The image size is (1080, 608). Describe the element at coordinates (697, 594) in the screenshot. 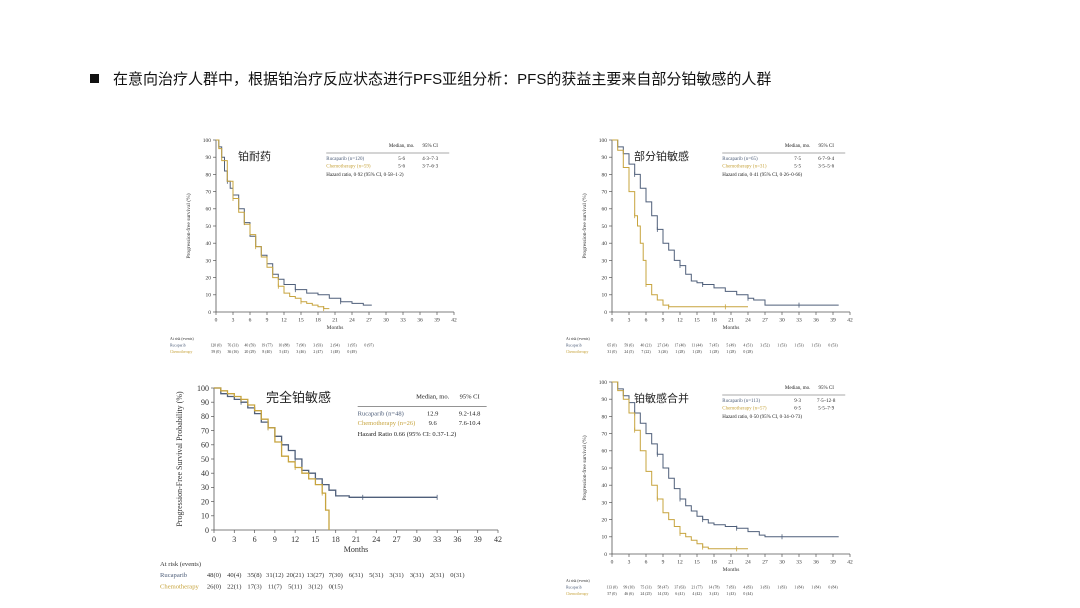

I see `at-risk-value: 4 (42)` at that location.